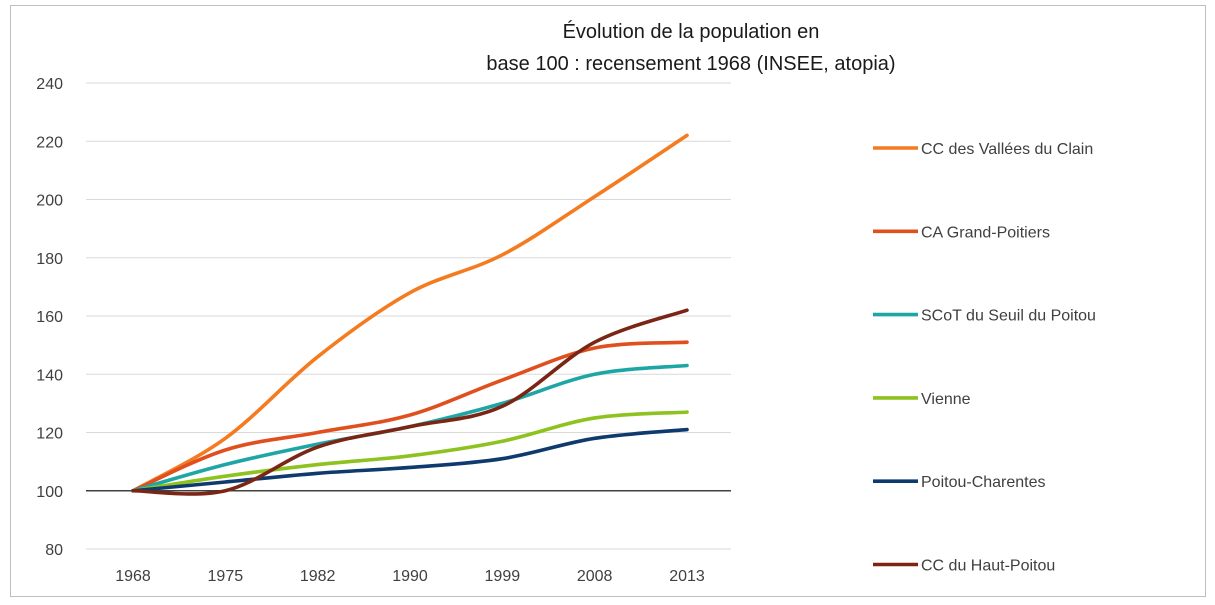 The width and height of the screenshot is (1215, 605). I want to click on legend-label: CC du Haut-Poitou, so click(988, 566).